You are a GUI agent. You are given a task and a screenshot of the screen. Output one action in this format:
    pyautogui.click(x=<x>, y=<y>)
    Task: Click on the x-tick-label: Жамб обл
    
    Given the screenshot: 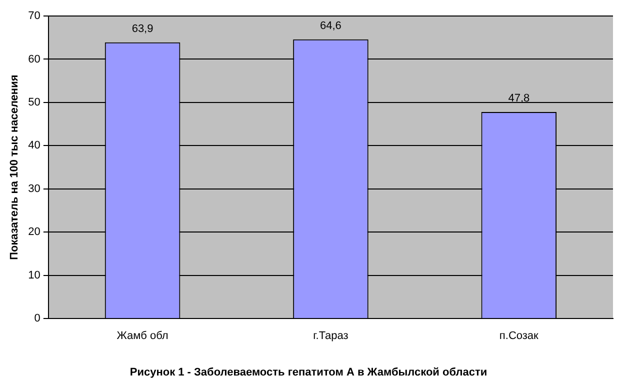 What is the action you would take?
    pyautogui.click(x=142, y=336)
    